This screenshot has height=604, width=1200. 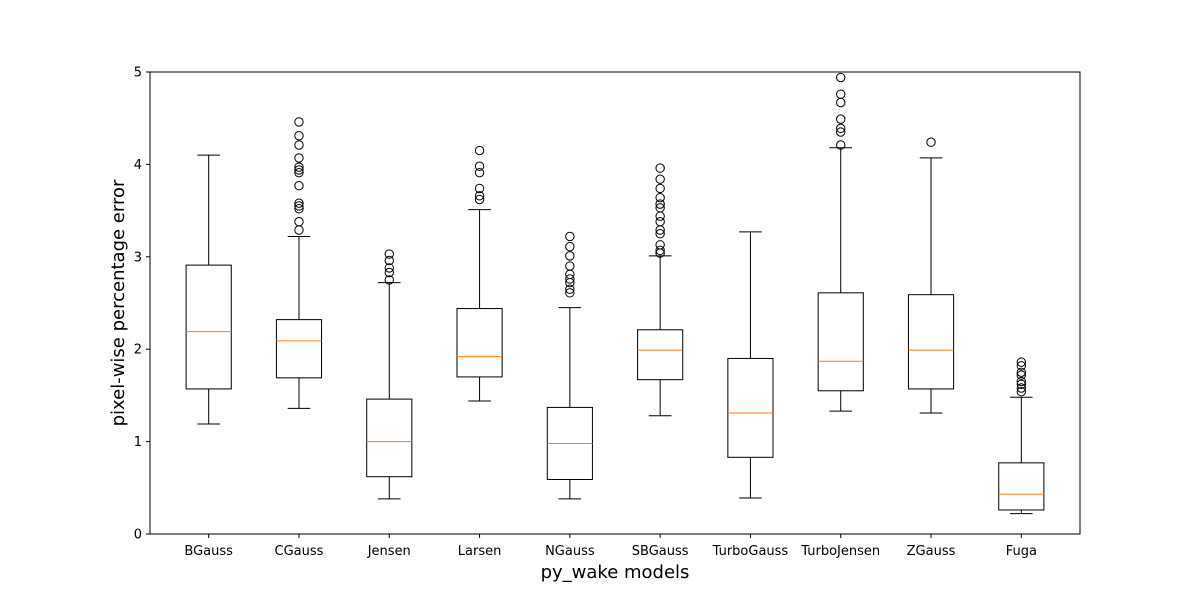 What do you see at coordinates (138, 257) in the screenshot?
I see `y-tick-label: 3` at bounding box center [138, 257].